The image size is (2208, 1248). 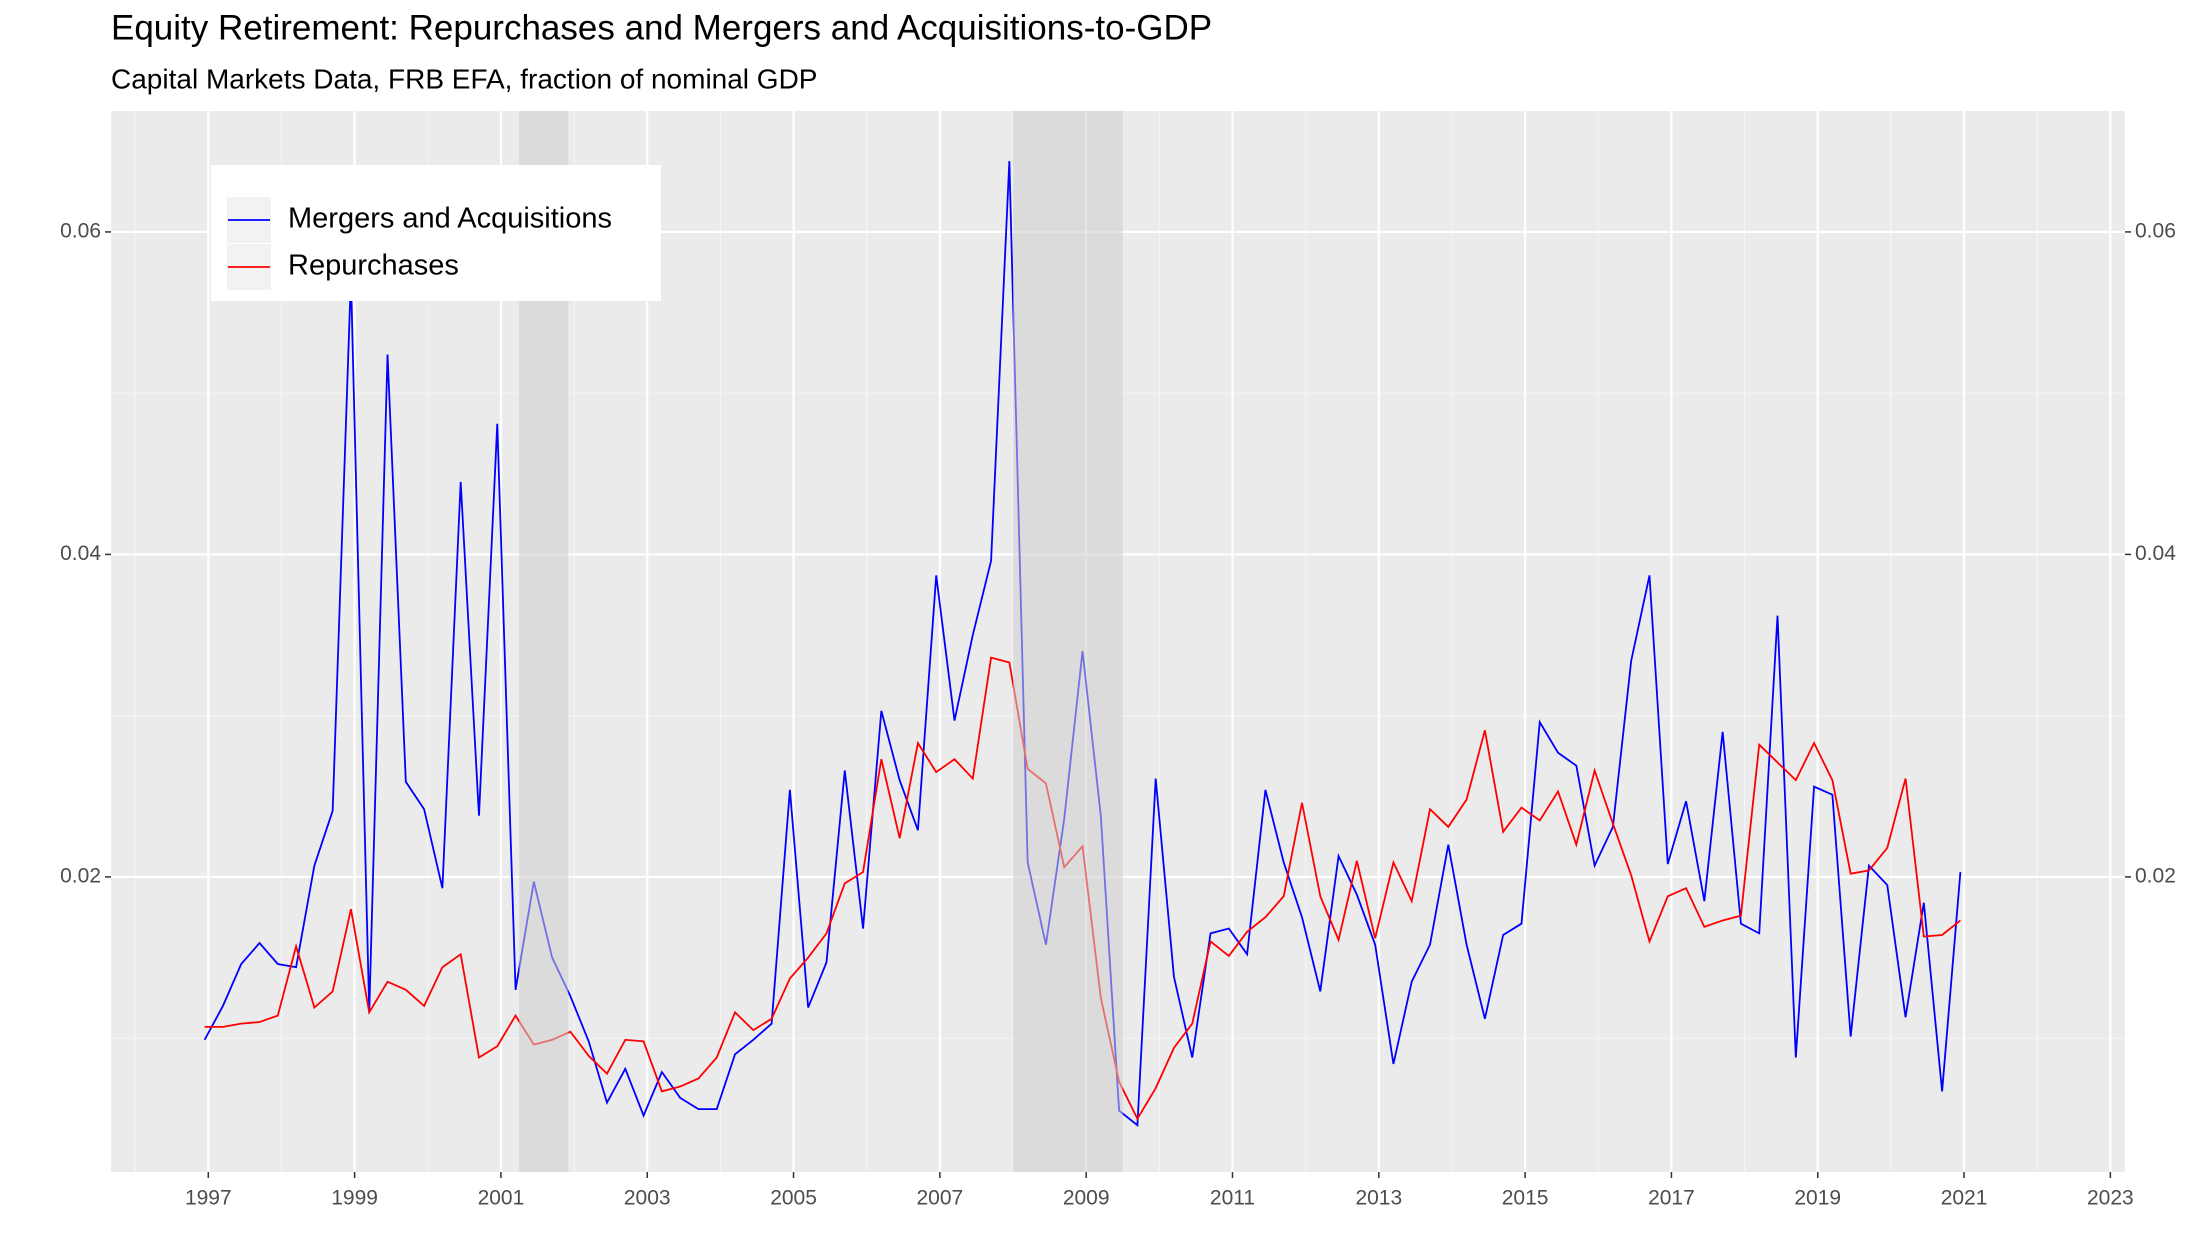 What do you see at coordinates (208, 1198) in the screenshot?
I see `x-tick-label: 1997` at bounding box center [208, 1198].